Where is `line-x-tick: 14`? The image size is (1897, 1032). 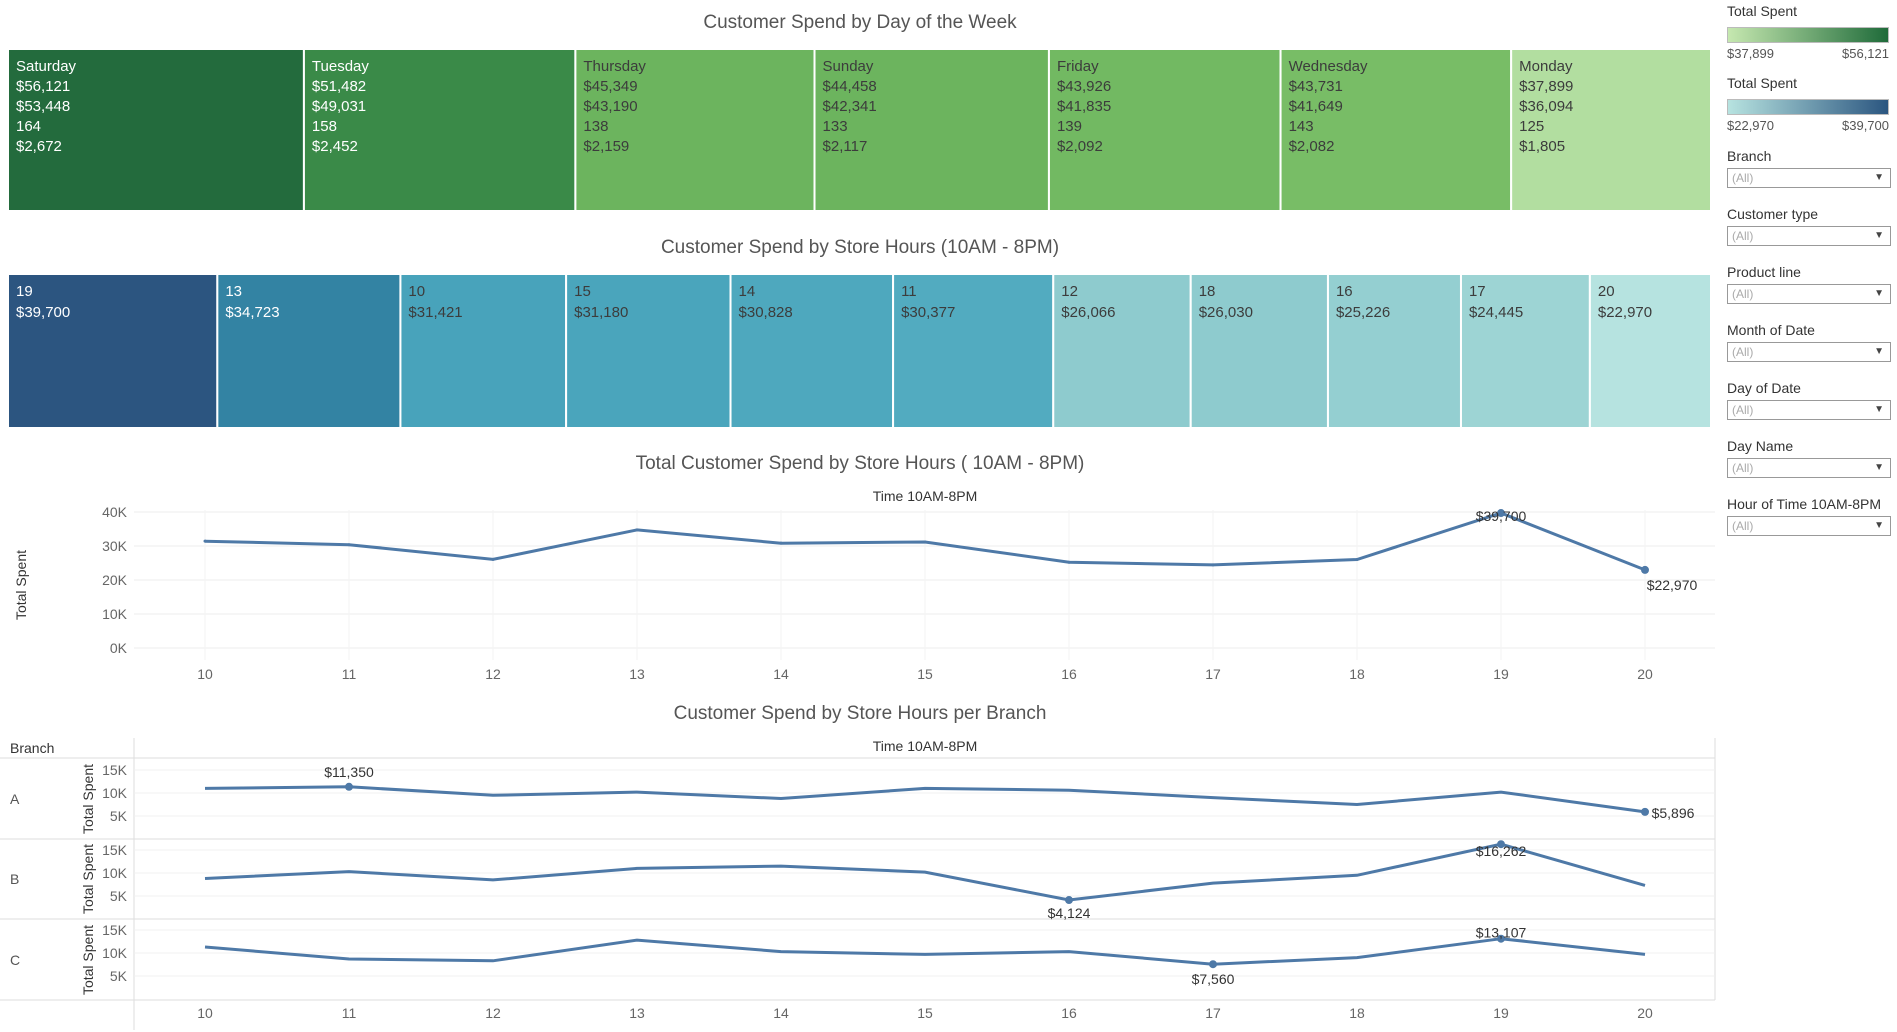
line-x-tick: 14 is located at coordinates (781, 674).